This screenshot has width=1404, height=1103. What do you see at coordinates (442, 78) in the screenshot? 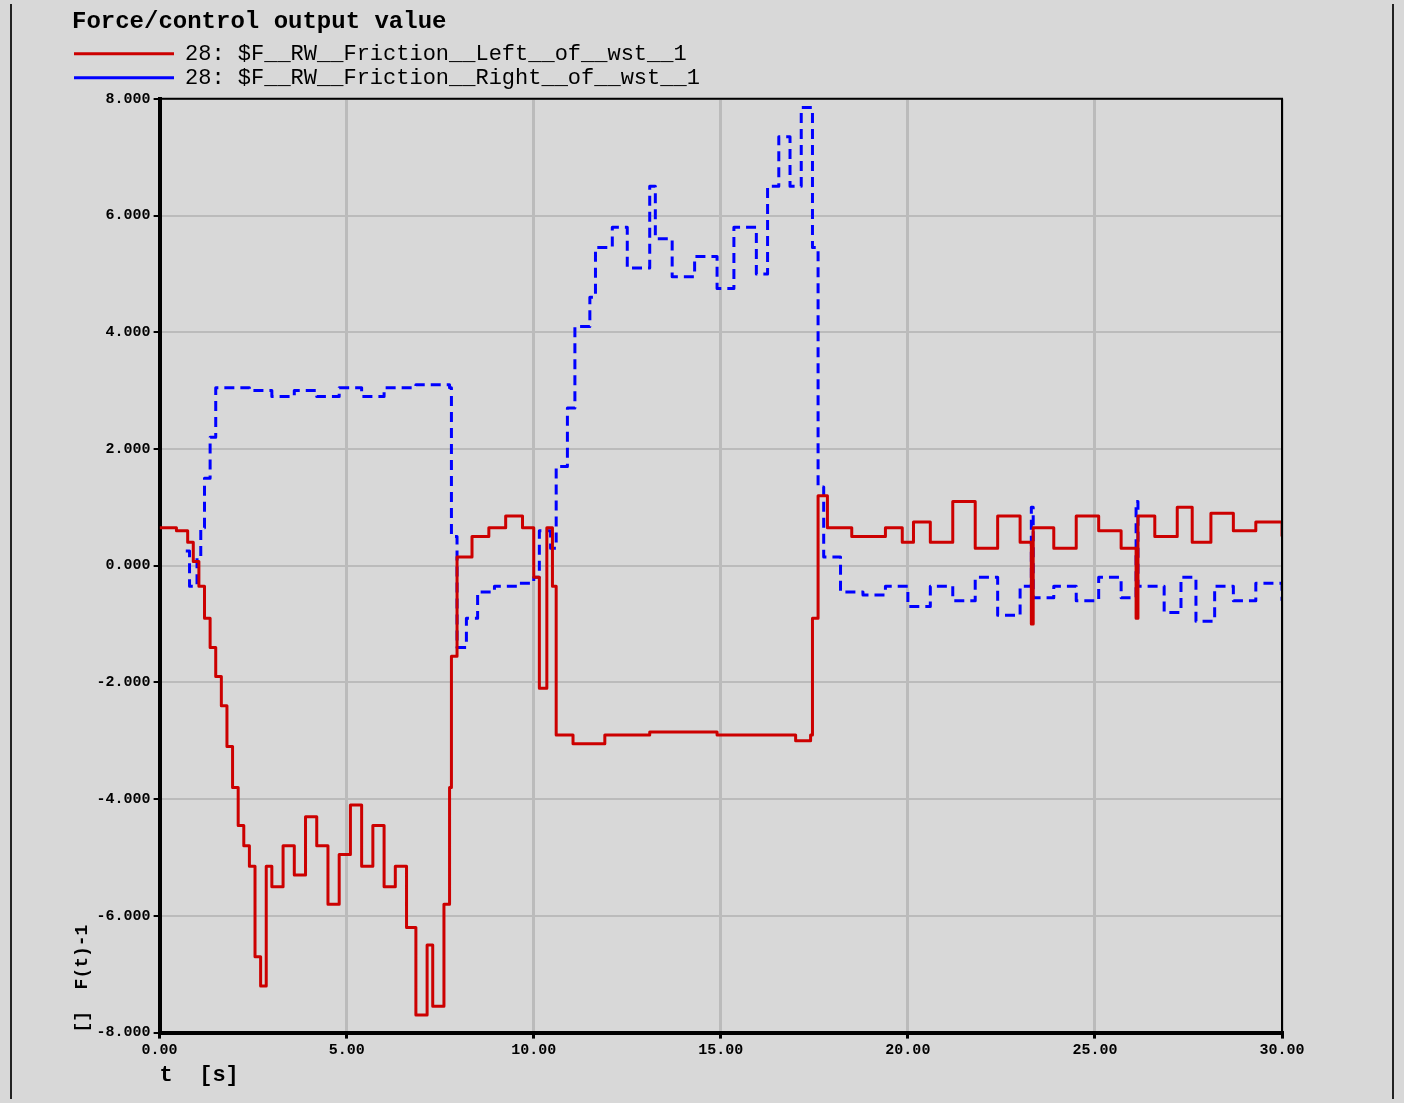
I see `legend-label: 28: $F__RW__Friction__Right__of__wst__1` at bounding box center [442, 78].